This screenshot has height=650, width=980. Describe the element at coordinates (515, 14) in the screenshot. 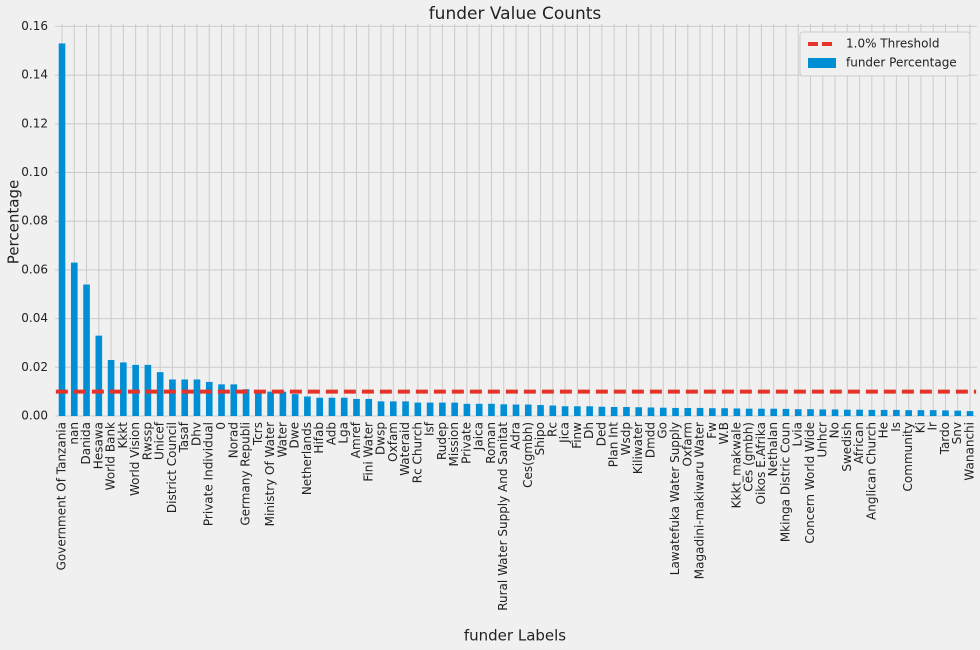

I see `chart-title: funder Value Counts` at that location.